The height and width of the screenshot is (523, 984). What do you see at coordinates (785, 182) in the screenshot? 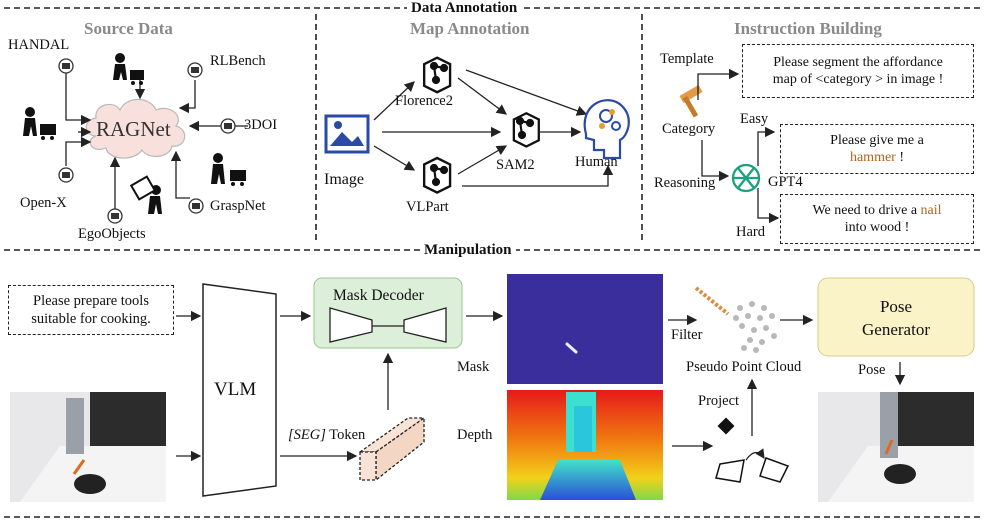
I see `gpt4-label: GPT4` at bounding box center [785, 182].